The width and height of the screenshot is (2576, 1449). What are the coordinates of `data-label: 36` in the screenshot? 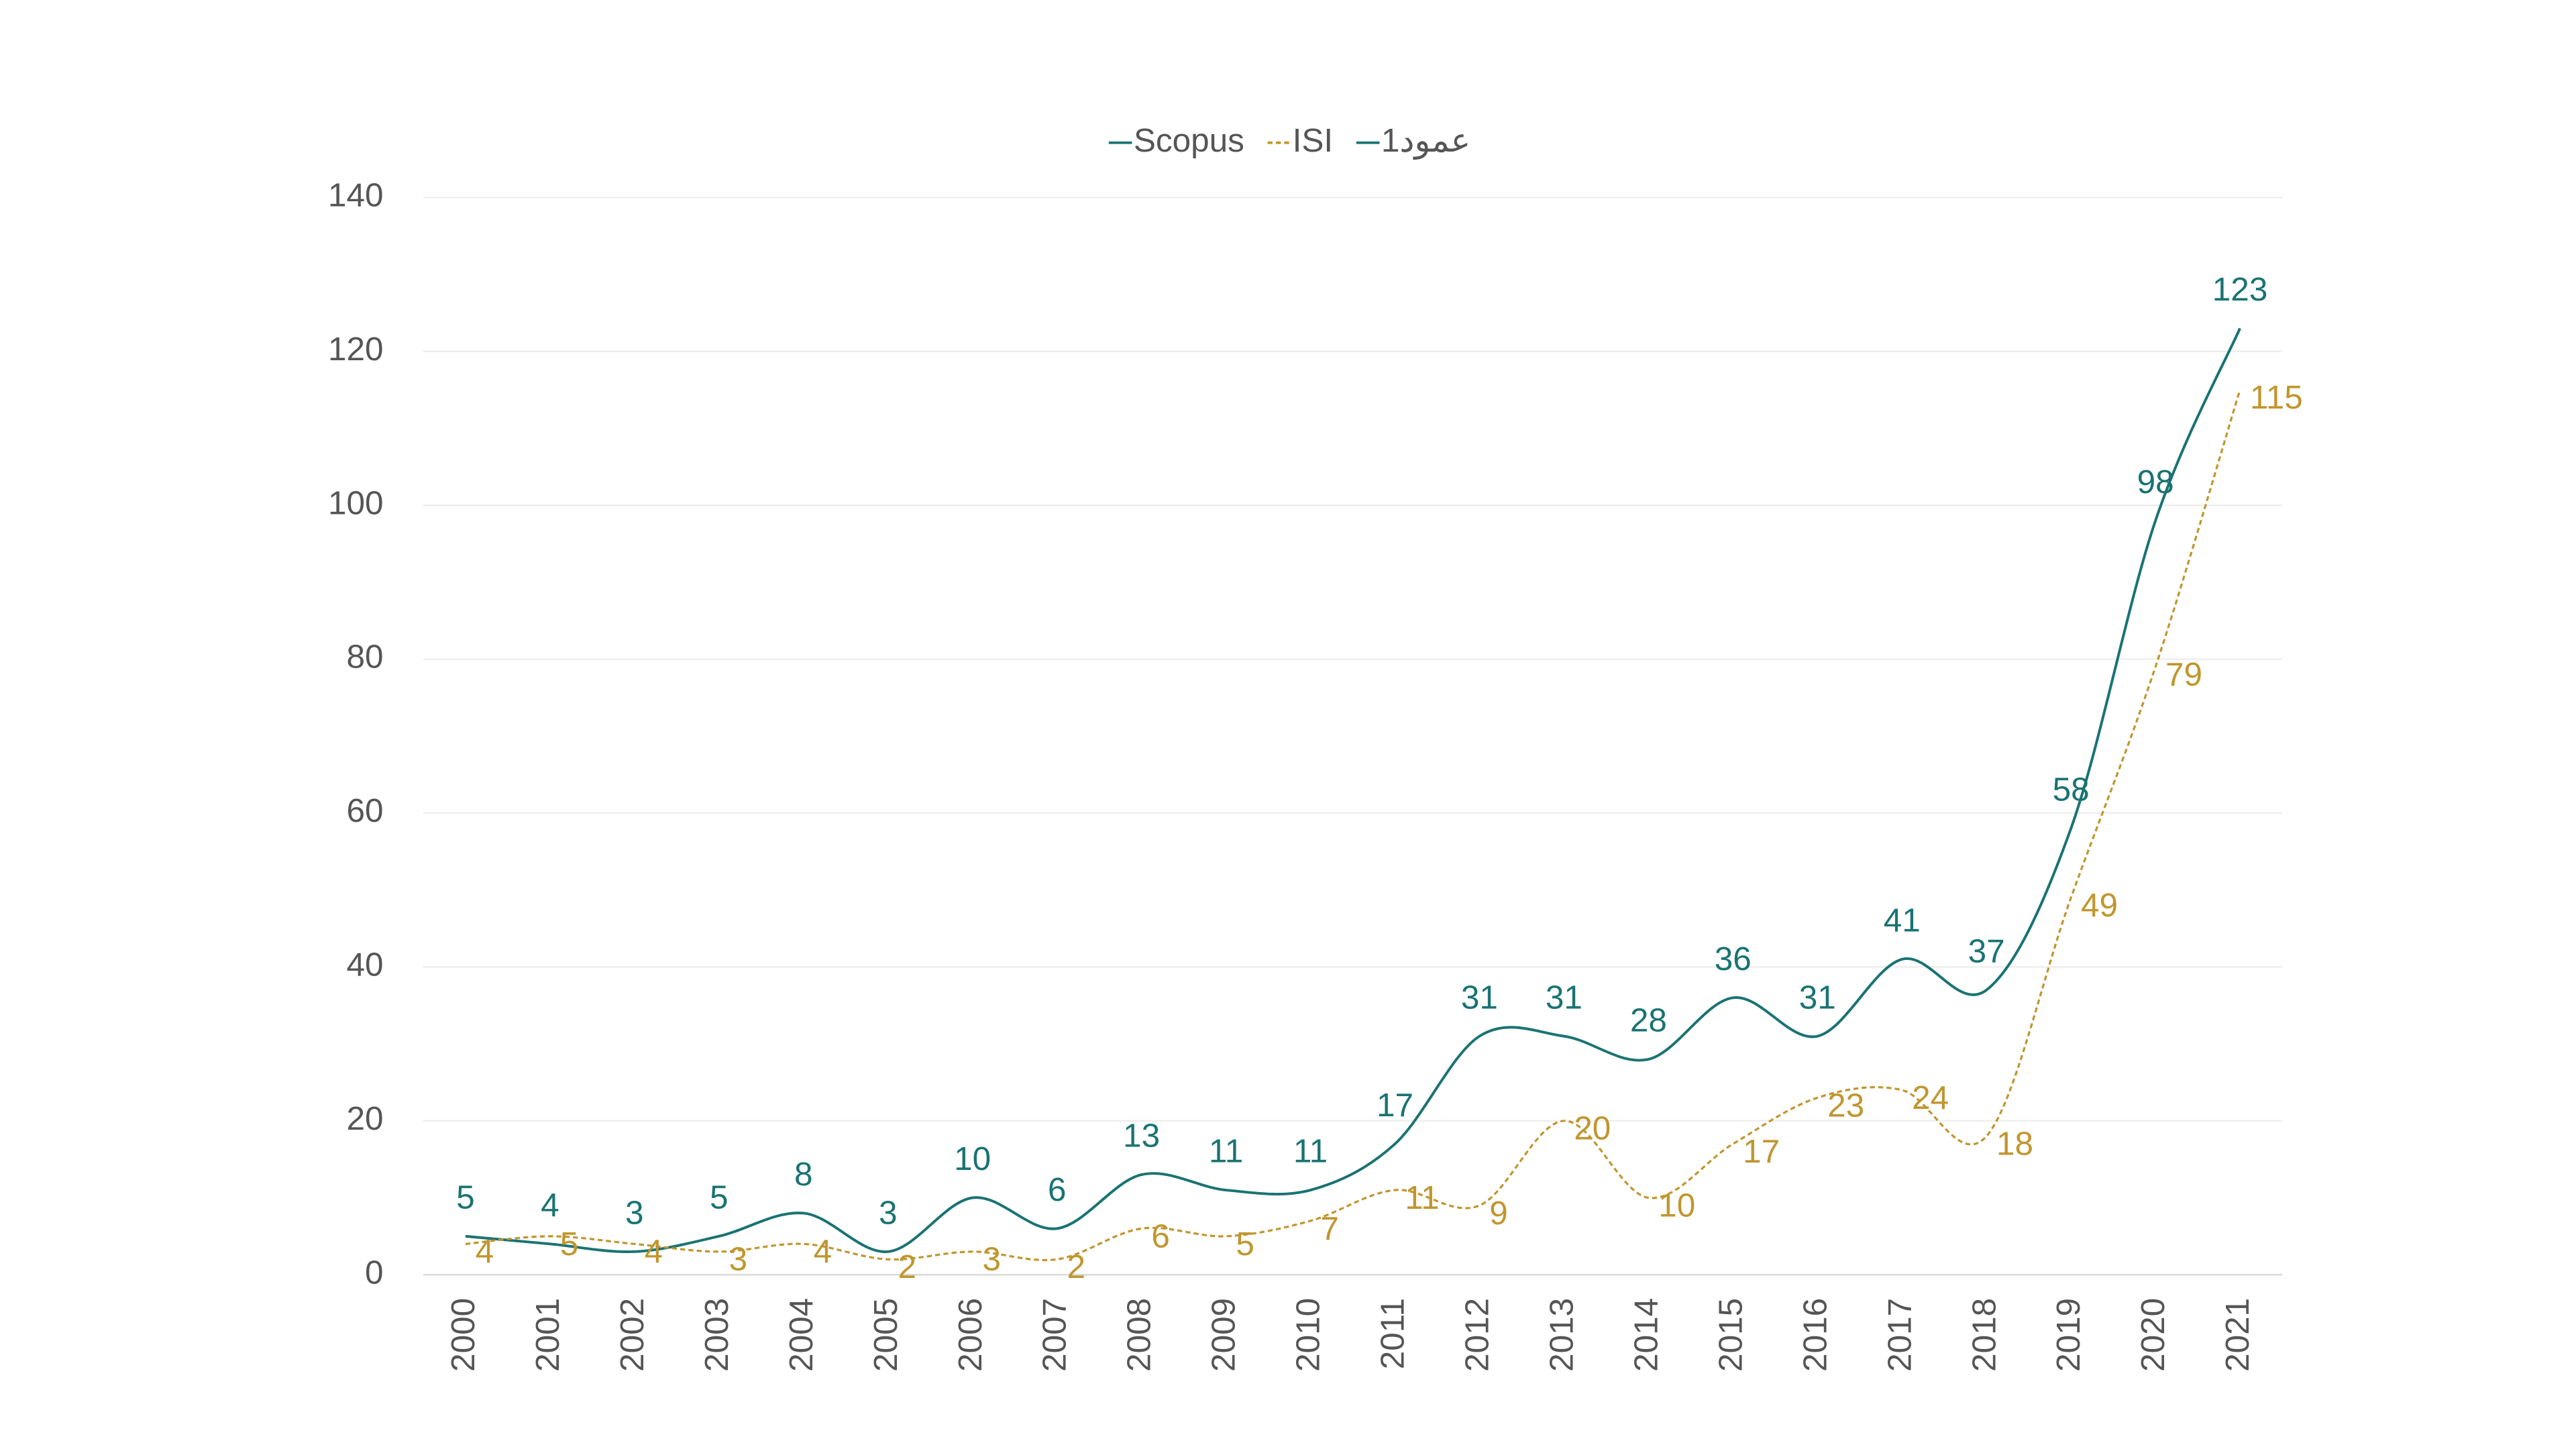 It's located at (1733, 959).